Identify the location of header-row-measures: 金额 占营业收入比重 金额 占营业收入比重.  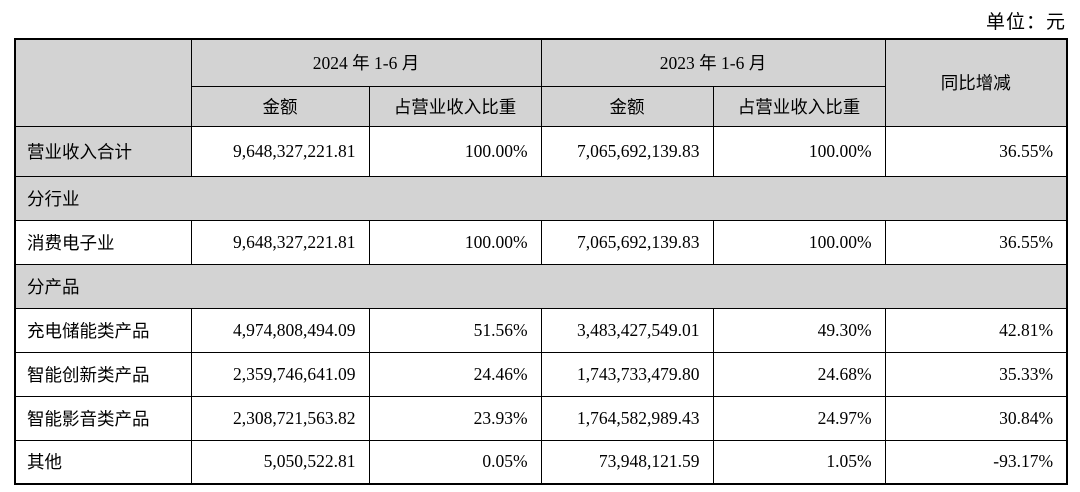
(541, 106).